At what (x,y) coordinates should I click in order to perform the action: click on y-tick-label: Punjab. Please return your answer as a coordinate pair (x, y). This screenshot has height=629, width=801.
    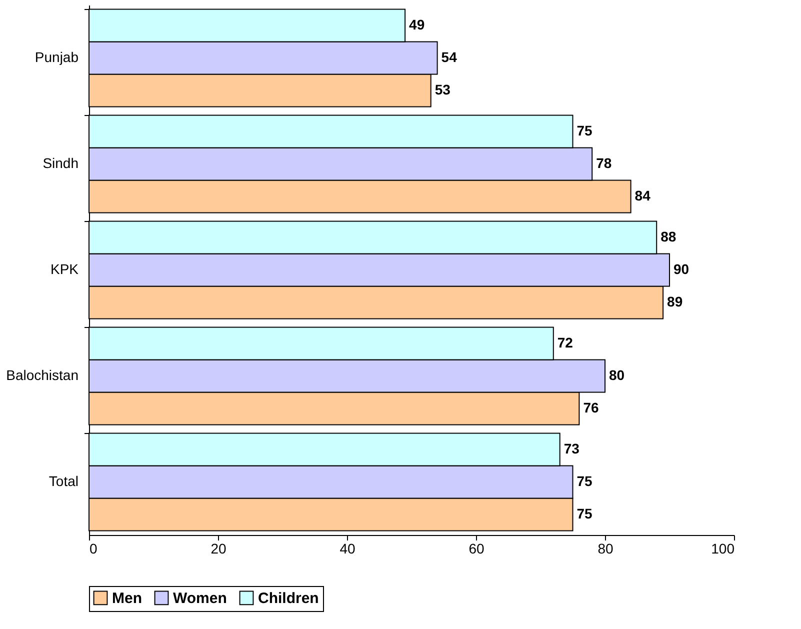
    Looking at the image, I should click on (56, 57).